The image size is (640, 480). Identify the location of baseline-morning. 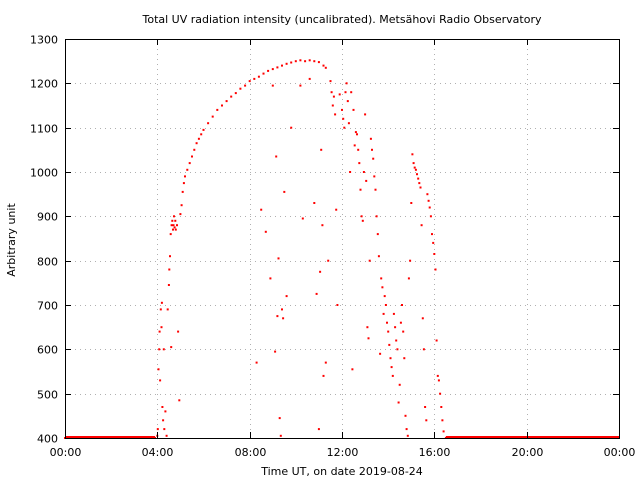
(110, 437).